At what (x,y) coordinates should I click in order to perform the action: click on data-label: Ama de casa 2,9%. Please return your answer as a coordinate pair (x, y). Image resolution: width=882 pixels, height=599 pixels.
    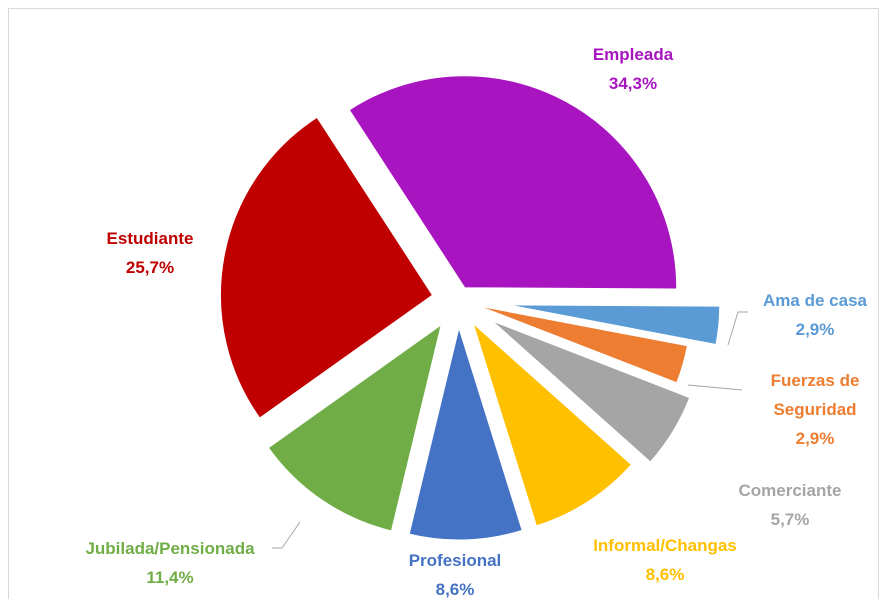
    Looking at the image, I should click on (815, 315).